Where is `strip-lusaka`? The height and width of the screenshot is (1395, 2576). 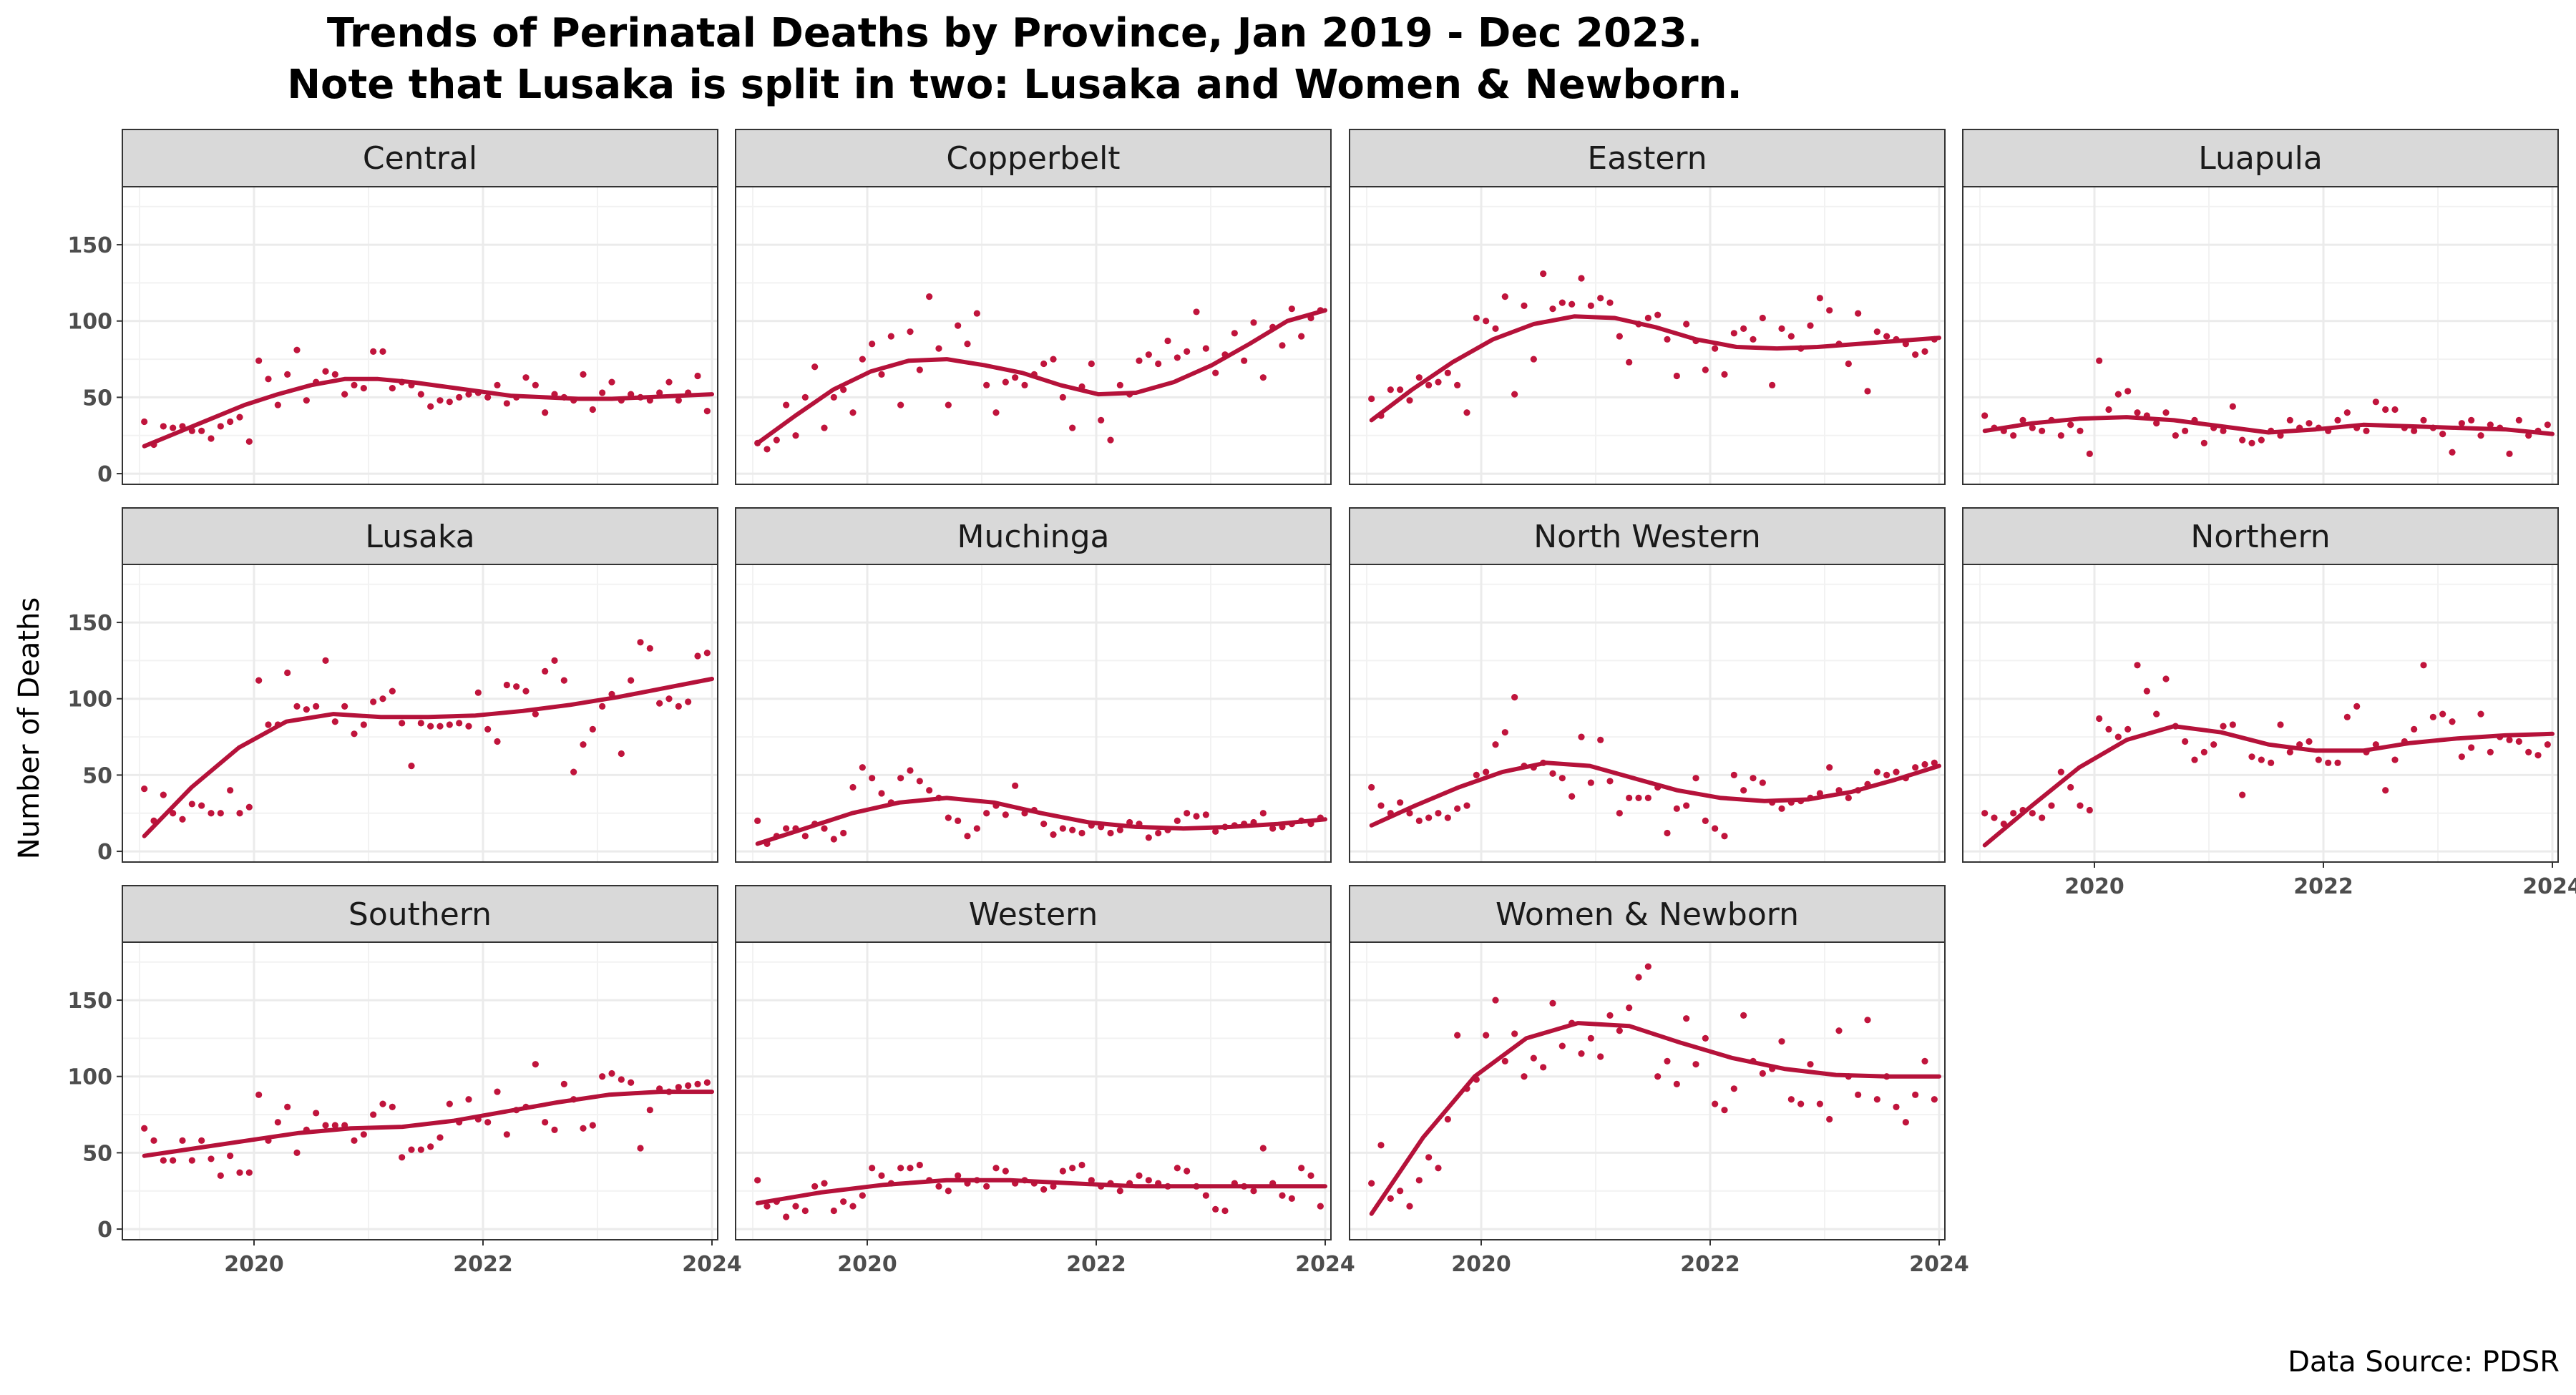
strip-lusaka is located at coordinates (420, 536).